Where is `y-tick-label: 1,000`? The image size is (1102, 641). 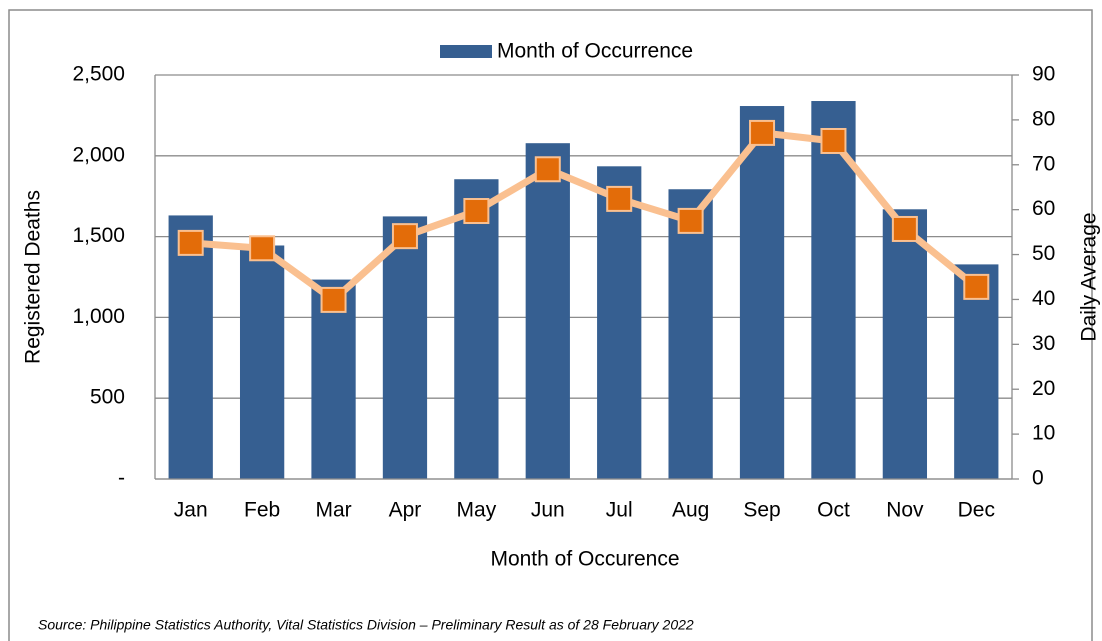
y-tick-label: 1,000 is located at coordinates (98, 316).